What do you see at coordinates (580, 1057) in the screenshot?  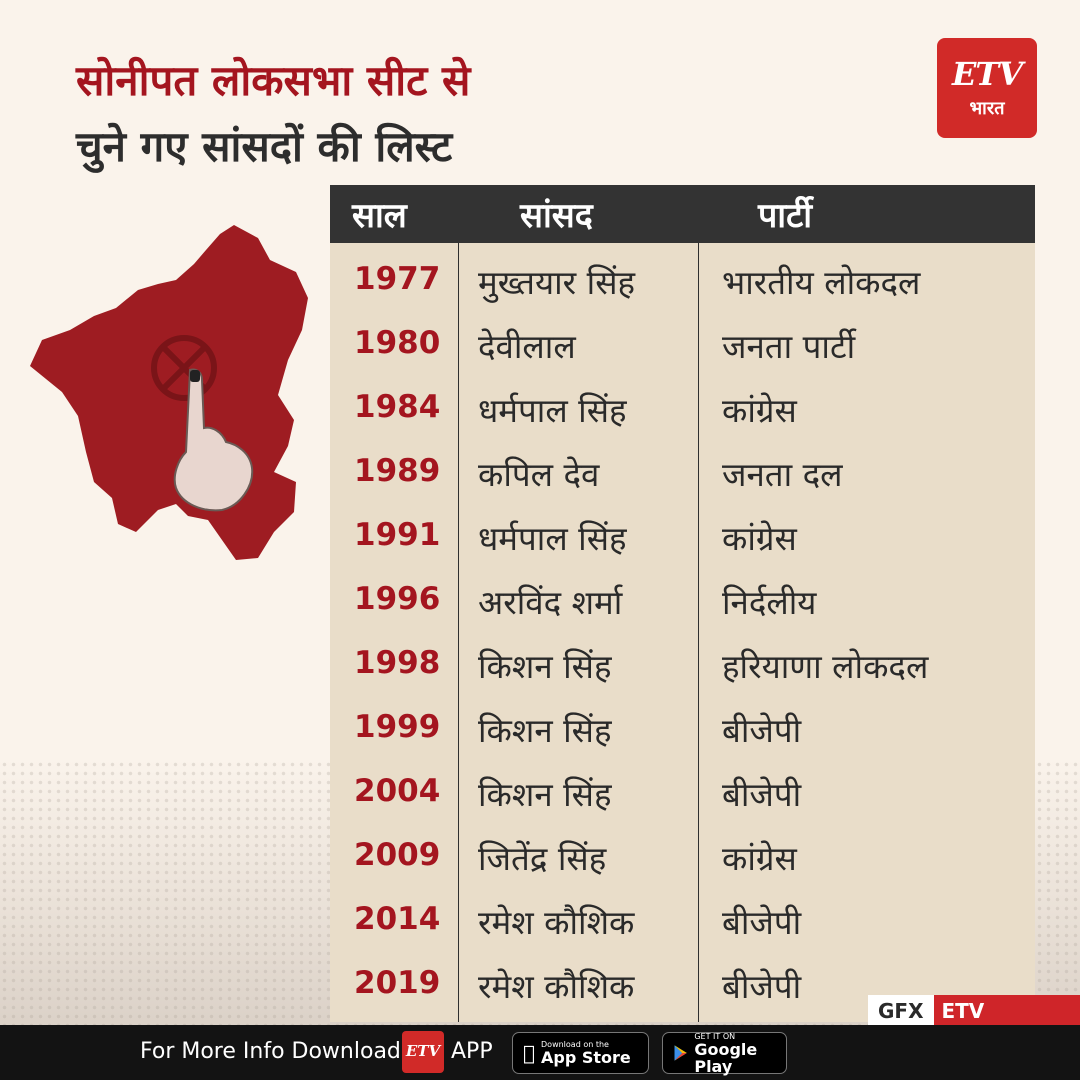 I see `appstore-big-text: App Store` at bounding box center [580, 1057].